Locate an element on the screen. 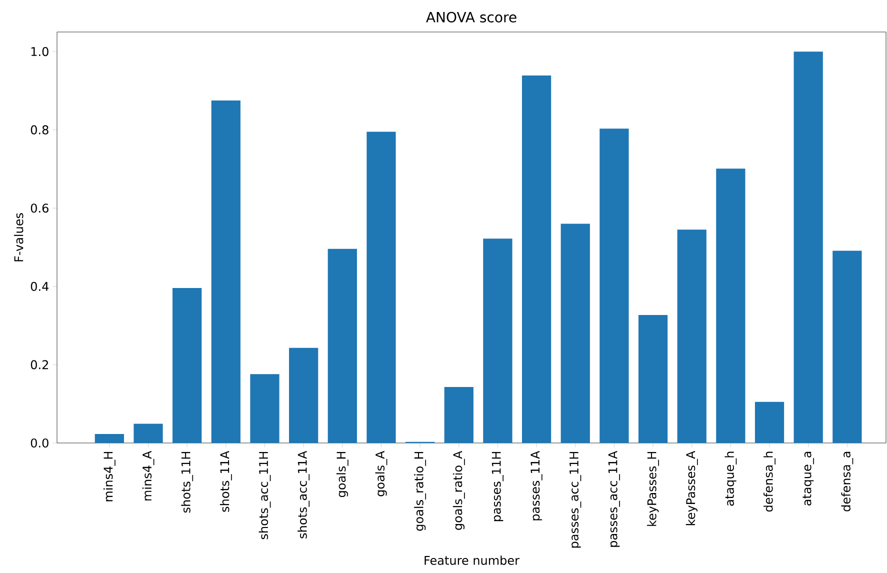 The image size is (887, 573). x-tick-label: passes_11A is located at coordinates (536, 485).